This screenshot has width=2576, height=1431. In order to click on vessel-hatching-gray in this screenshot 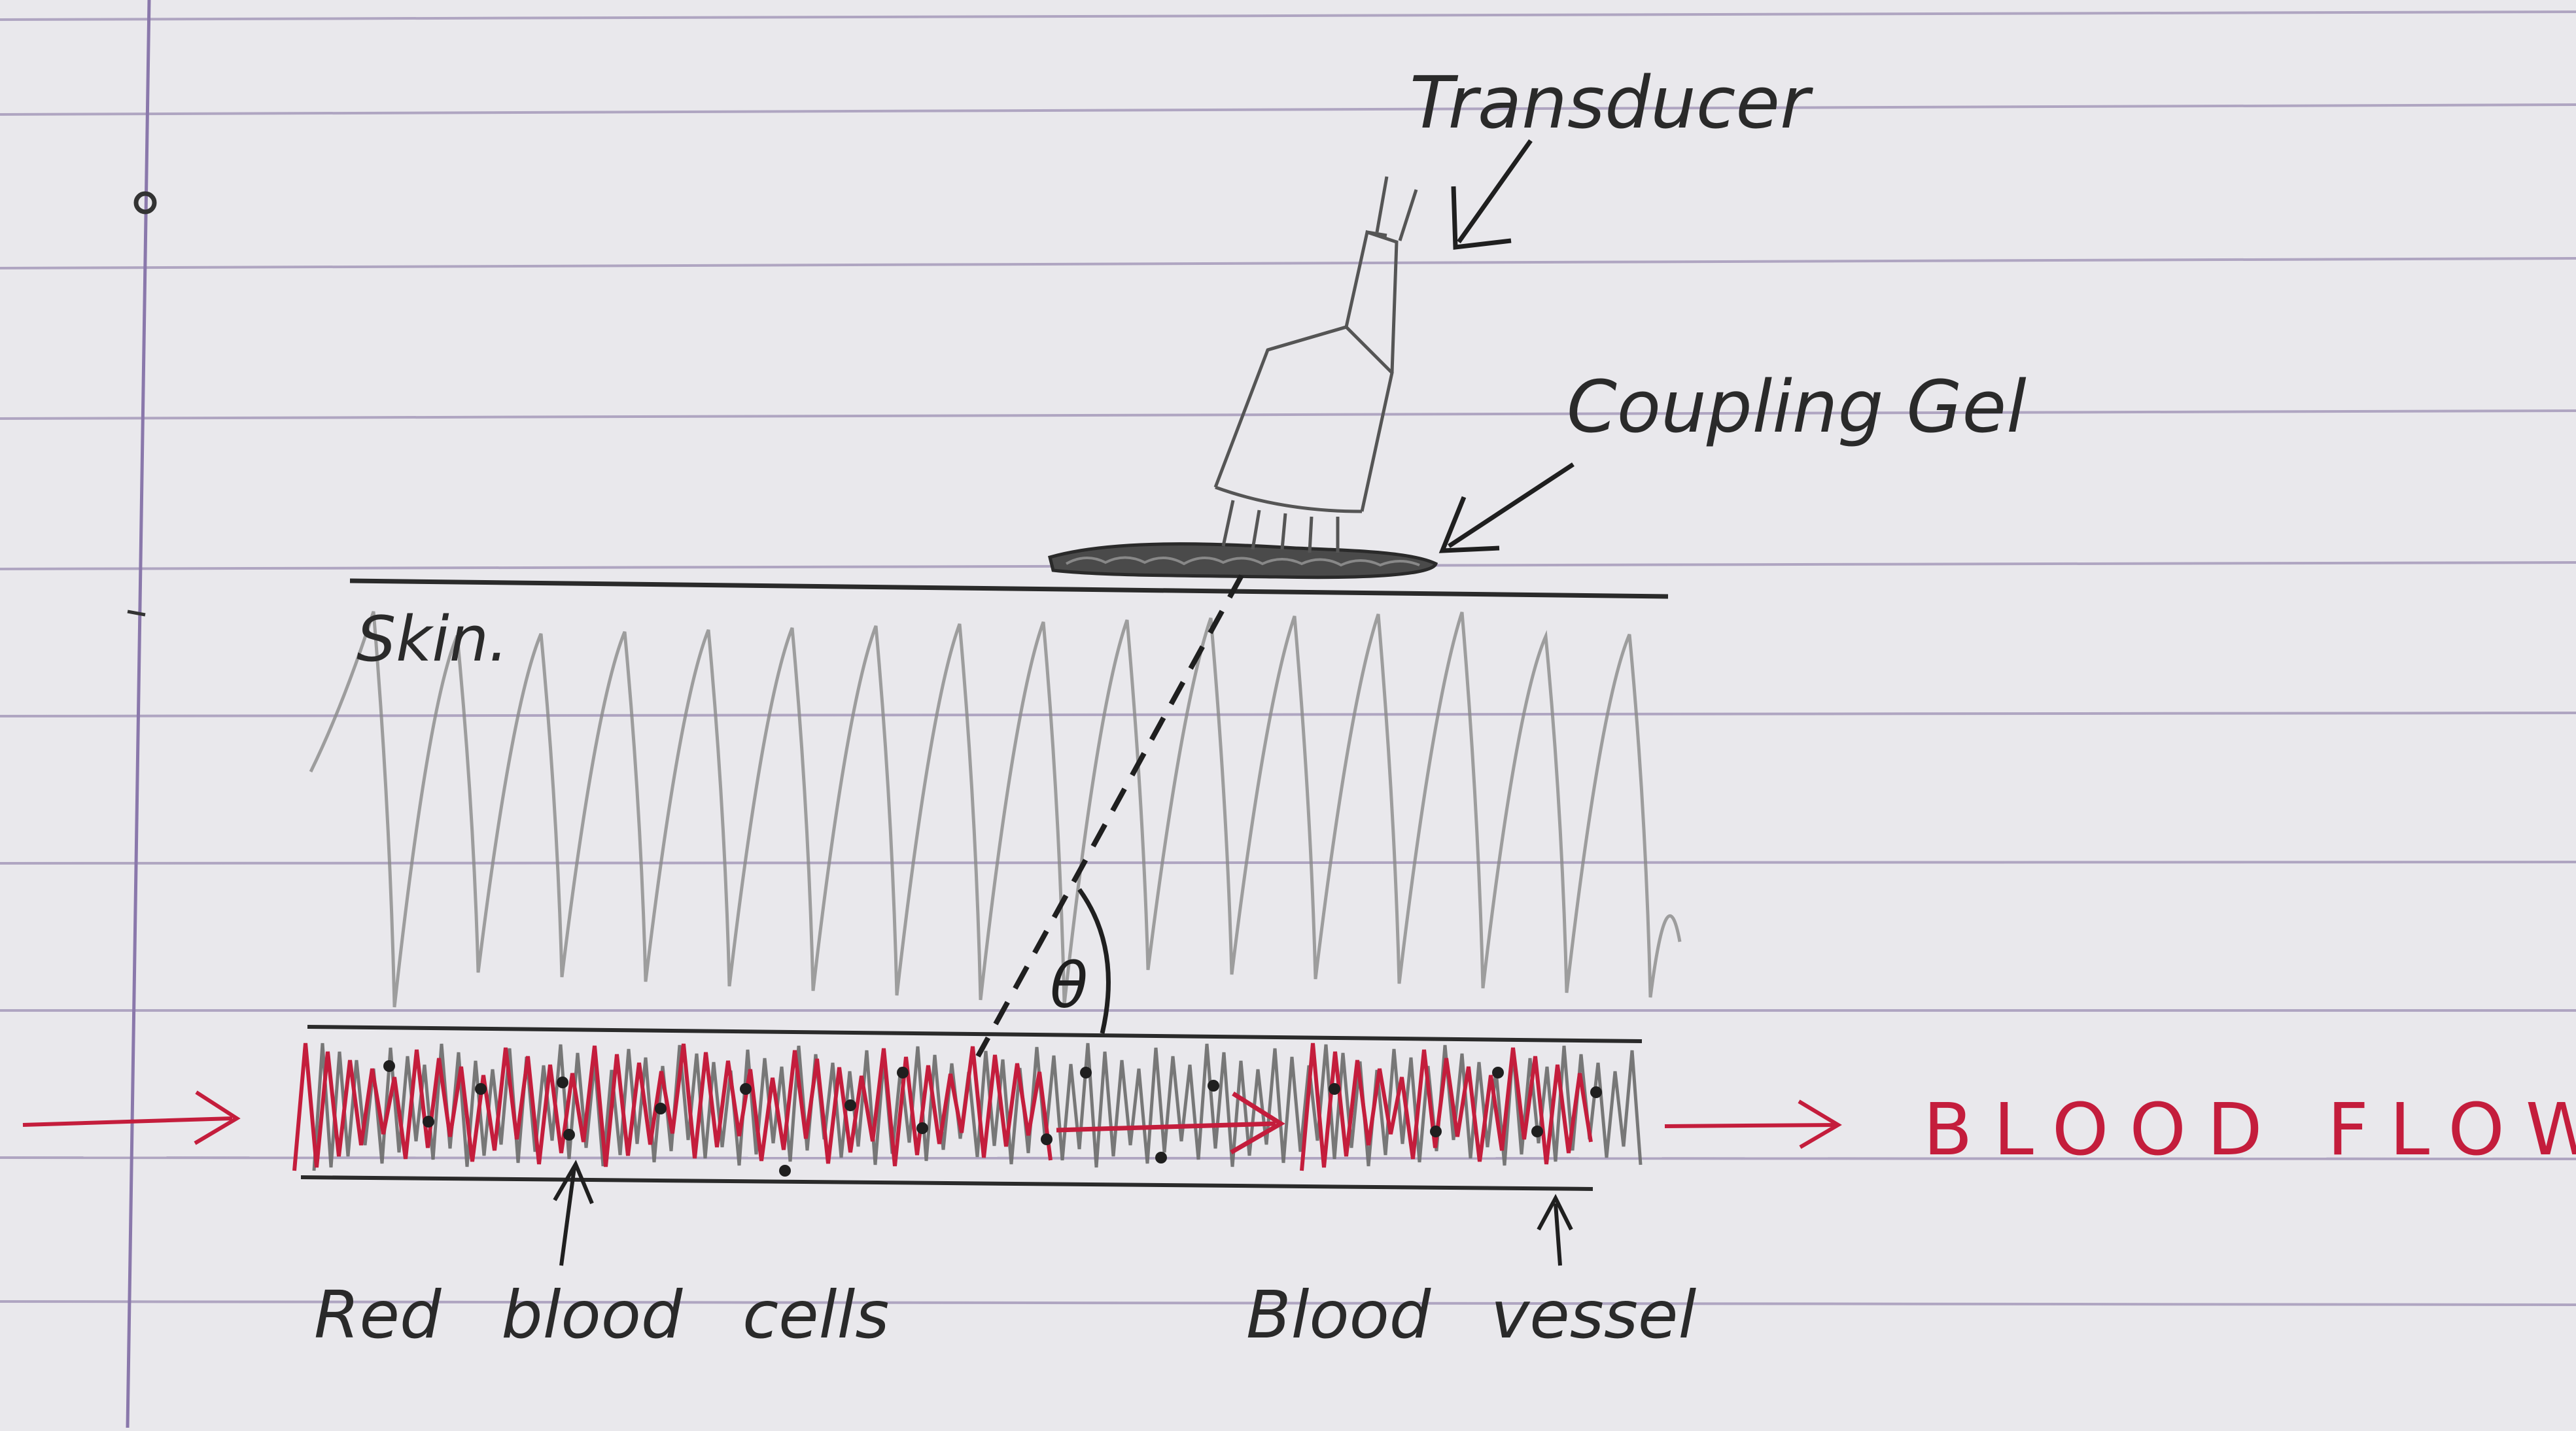, I will do `click(977, 1107)`.